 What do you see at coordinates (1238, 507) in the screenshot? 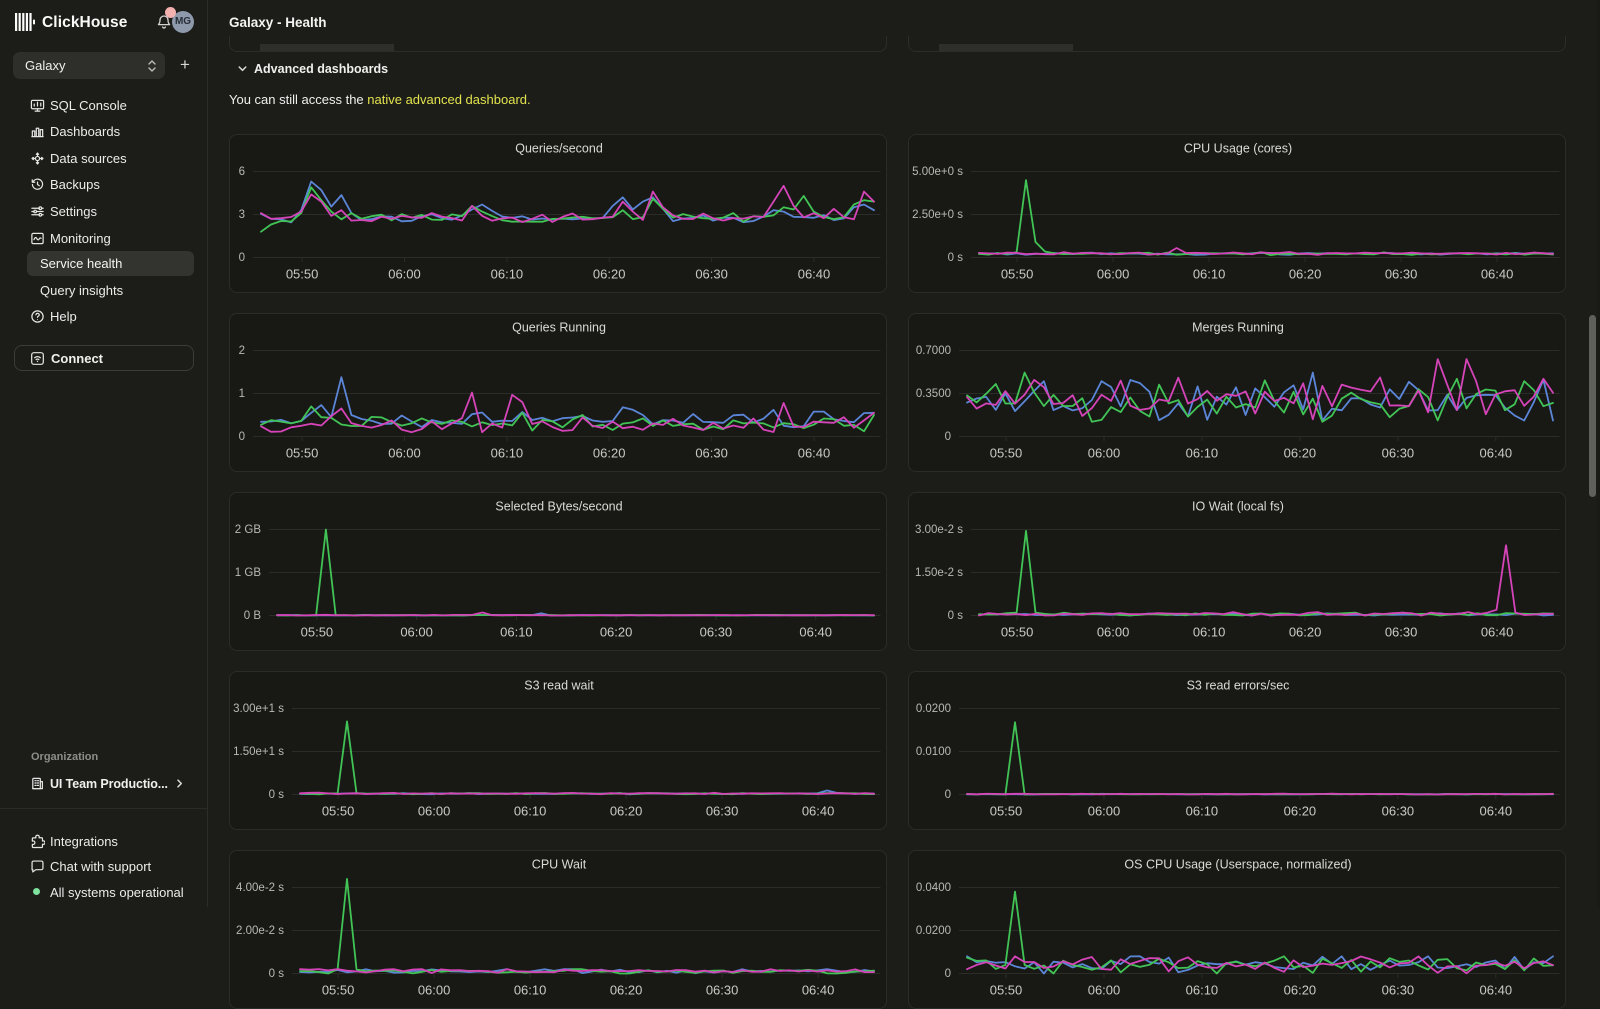
I see `svg-text: IO Wait (local fs)` at bounding box center [1238, 507].